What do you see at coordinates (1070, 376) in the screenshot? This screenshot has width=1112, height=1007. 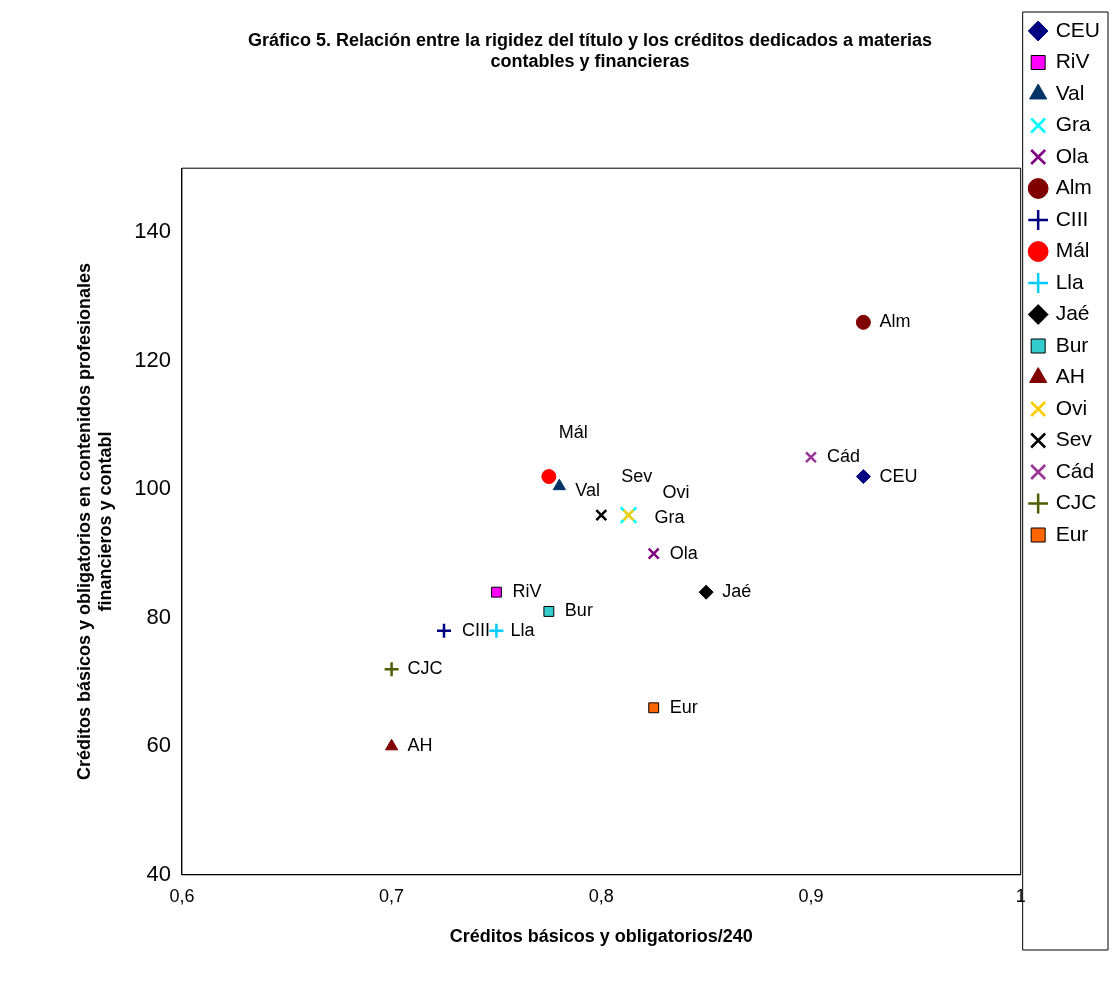 I see `legend-label: AH` at bounding box center [1070, 376].